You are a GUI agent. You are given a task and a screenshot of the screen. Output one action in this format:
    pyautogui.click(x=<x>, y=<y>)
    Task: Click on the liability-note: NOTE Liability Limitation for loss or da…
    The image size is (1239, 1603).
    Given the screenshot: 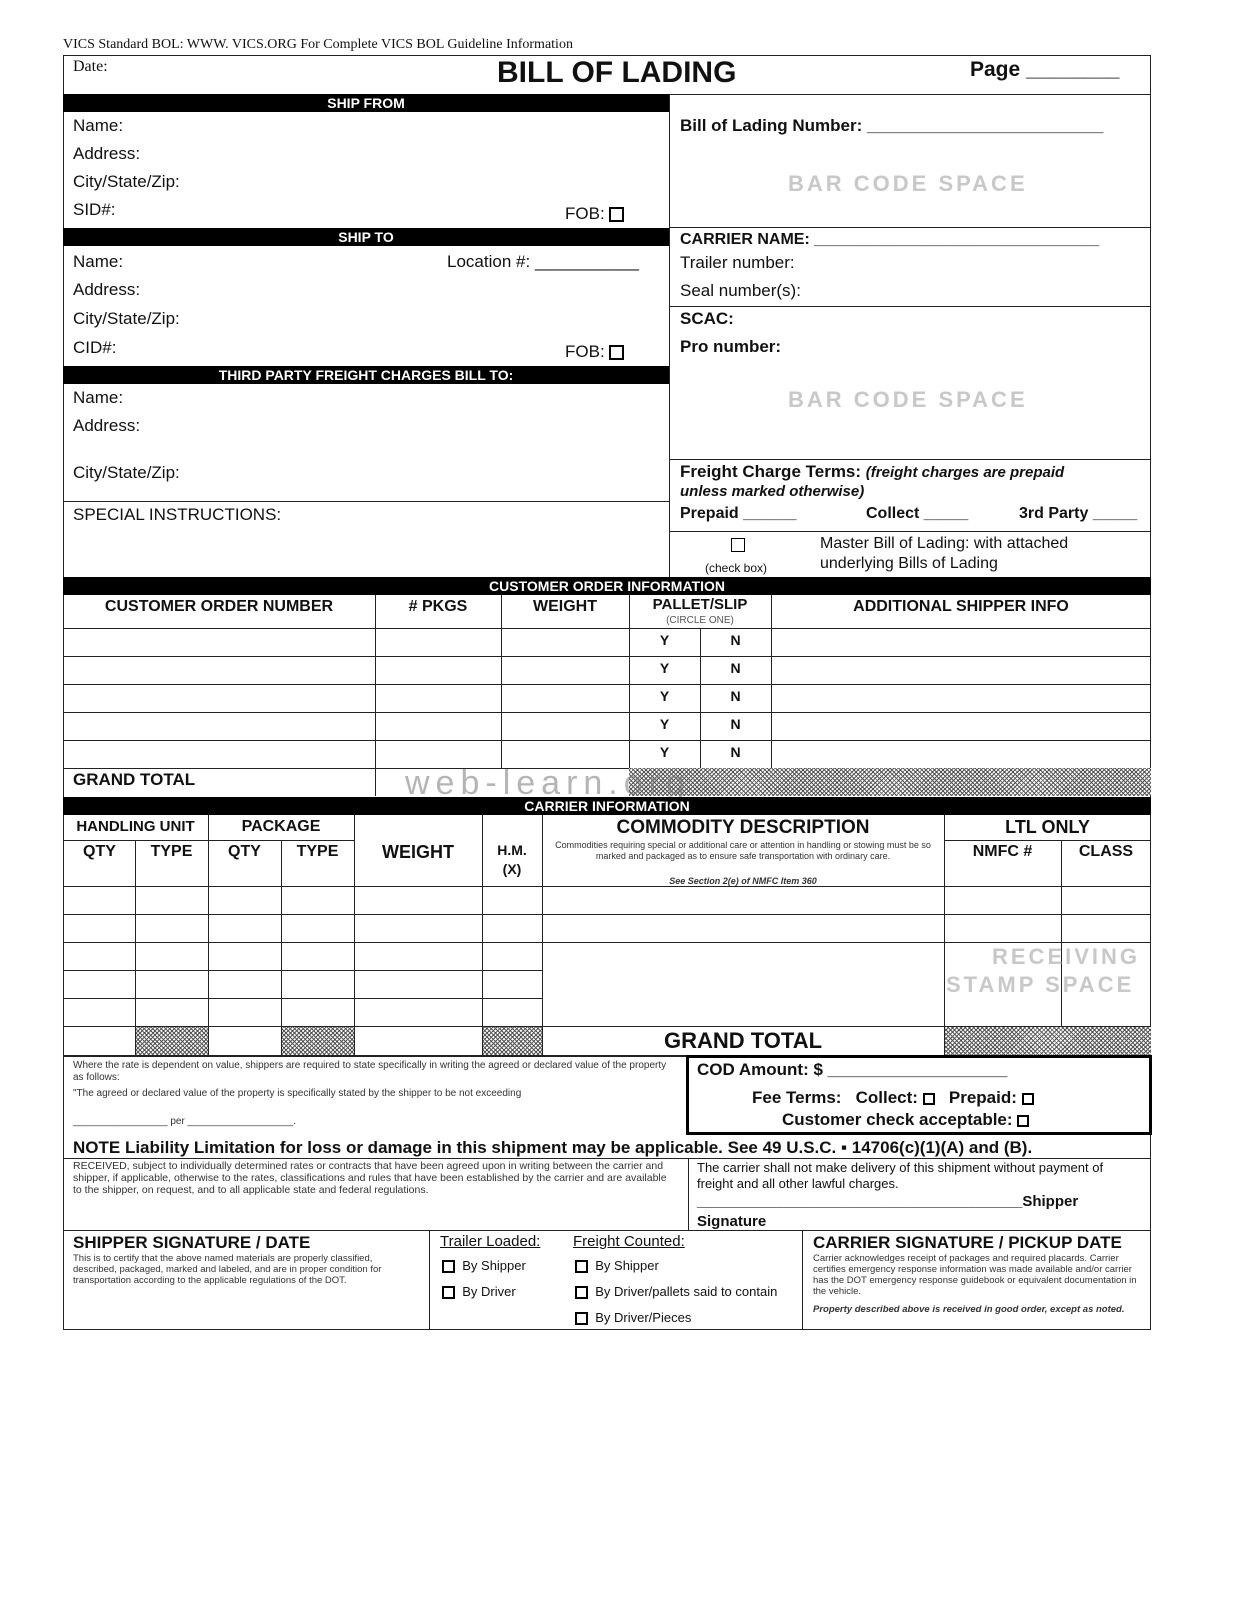 What is the action you would take?
    pyautogui.click(x=553, y=1147)
    